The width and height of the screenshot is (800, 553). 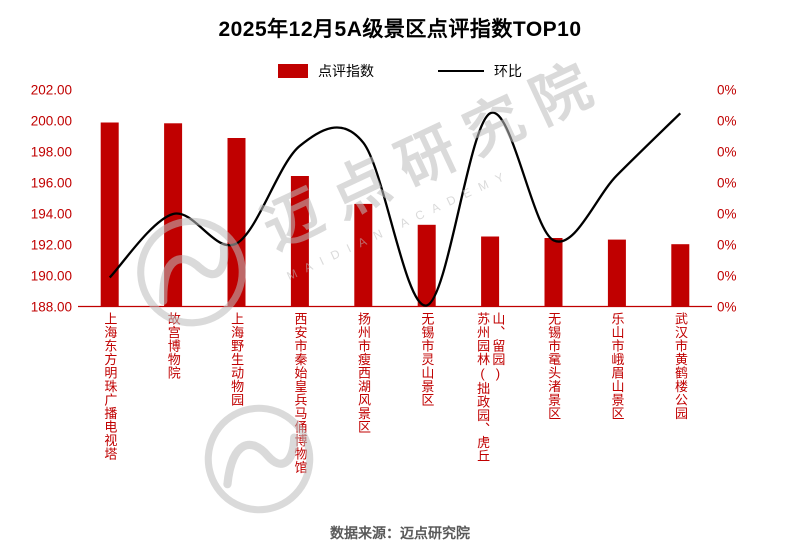 I want to click on legend-item-bar: 点评指数, so click(x=326, y=71).